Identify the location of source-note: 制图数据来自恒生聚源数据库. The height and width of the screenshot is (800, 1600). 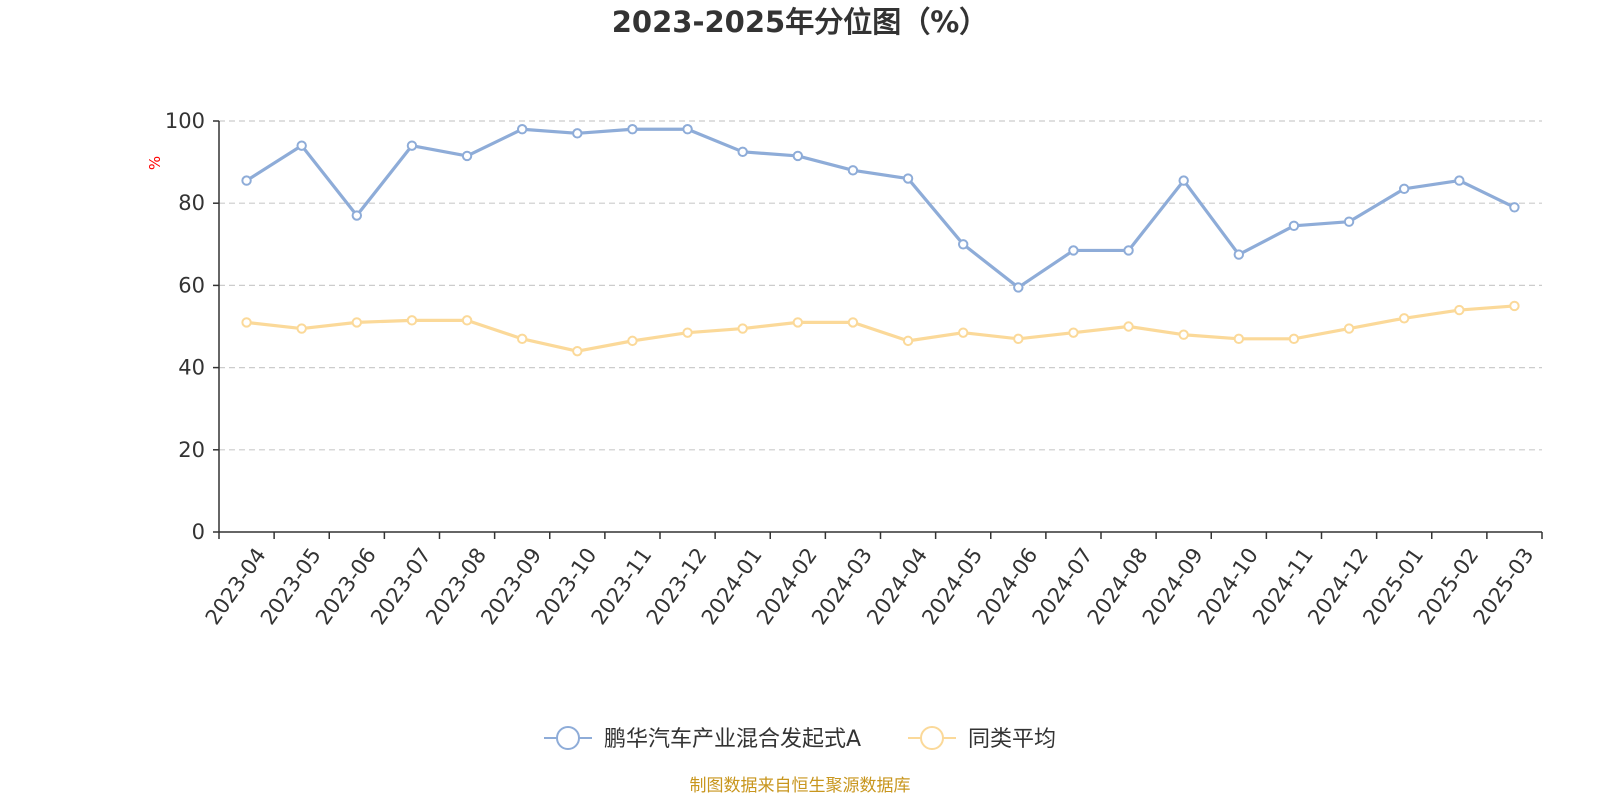
(800, 786).